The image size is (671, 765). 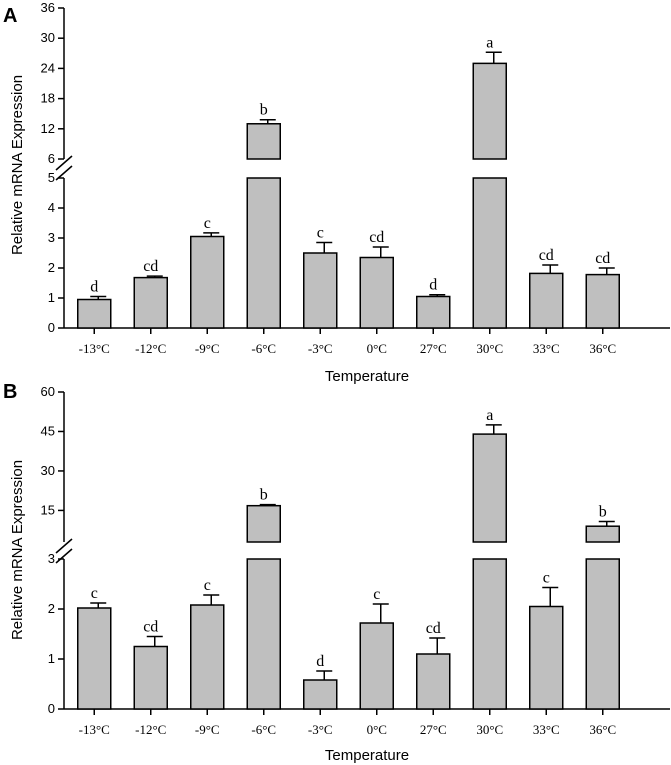 What do you see at coordinates (10, 392) in the screenshot?
I see `panel-b-letter: B` at bounding box center [10, 392].